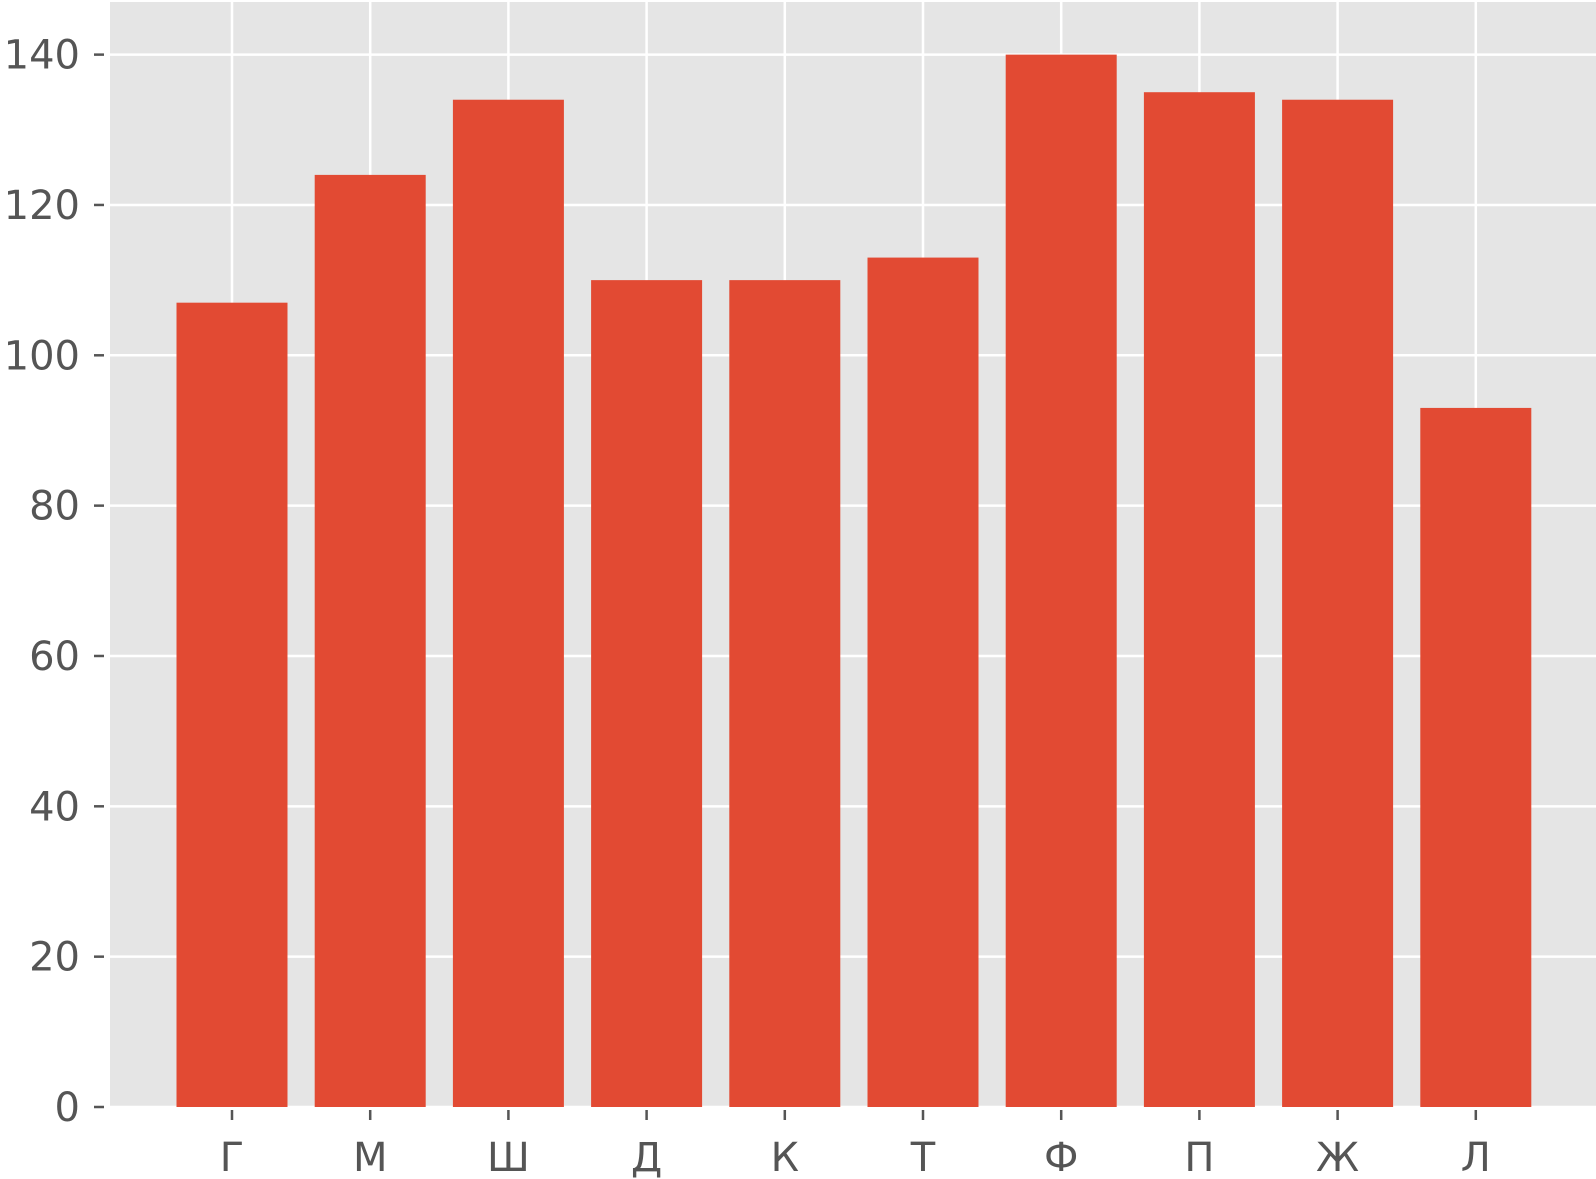  I want to click on y-tick-label: 40, so click(54, 807).